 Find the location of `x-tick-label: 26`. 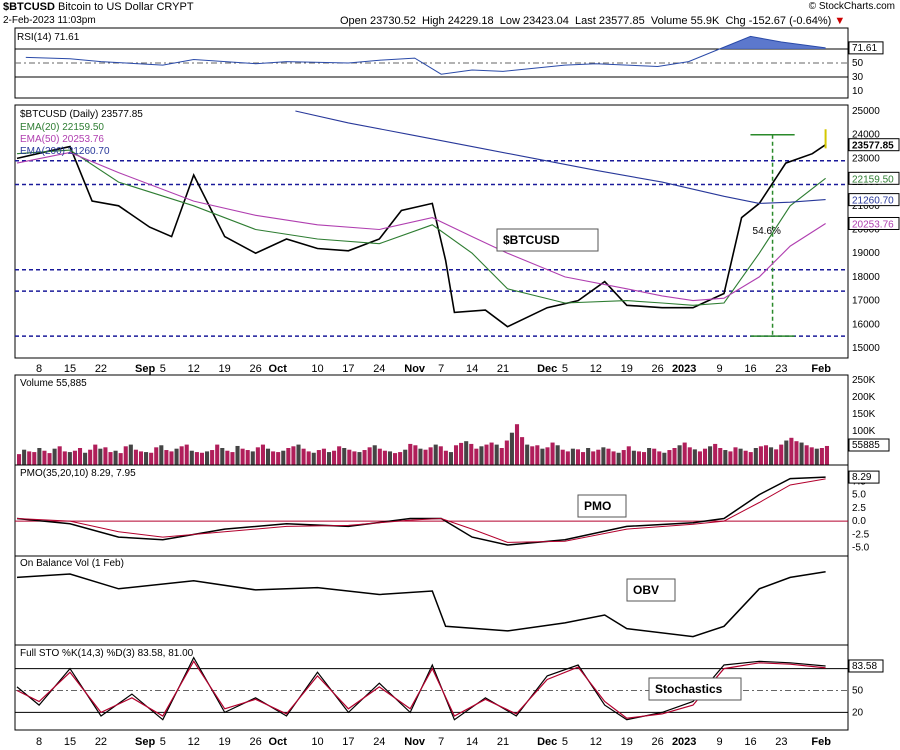

x-tick-label: 26 is located at coordinates (658, 369).